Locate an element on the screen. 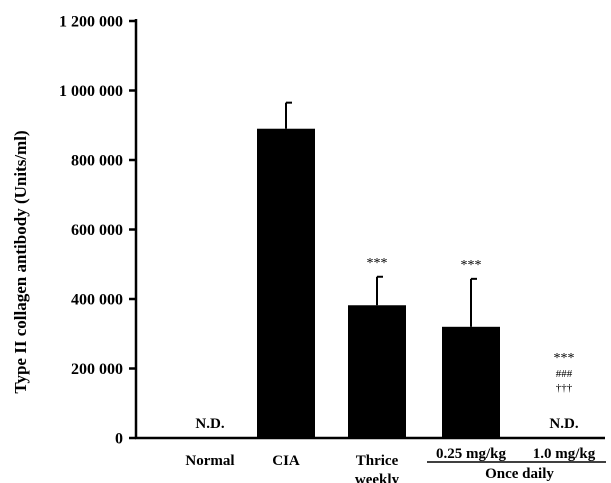 This screenshot has height=483, width=611. x-category-label: 0.25 mg/kg is located at coordinates (471, 454).